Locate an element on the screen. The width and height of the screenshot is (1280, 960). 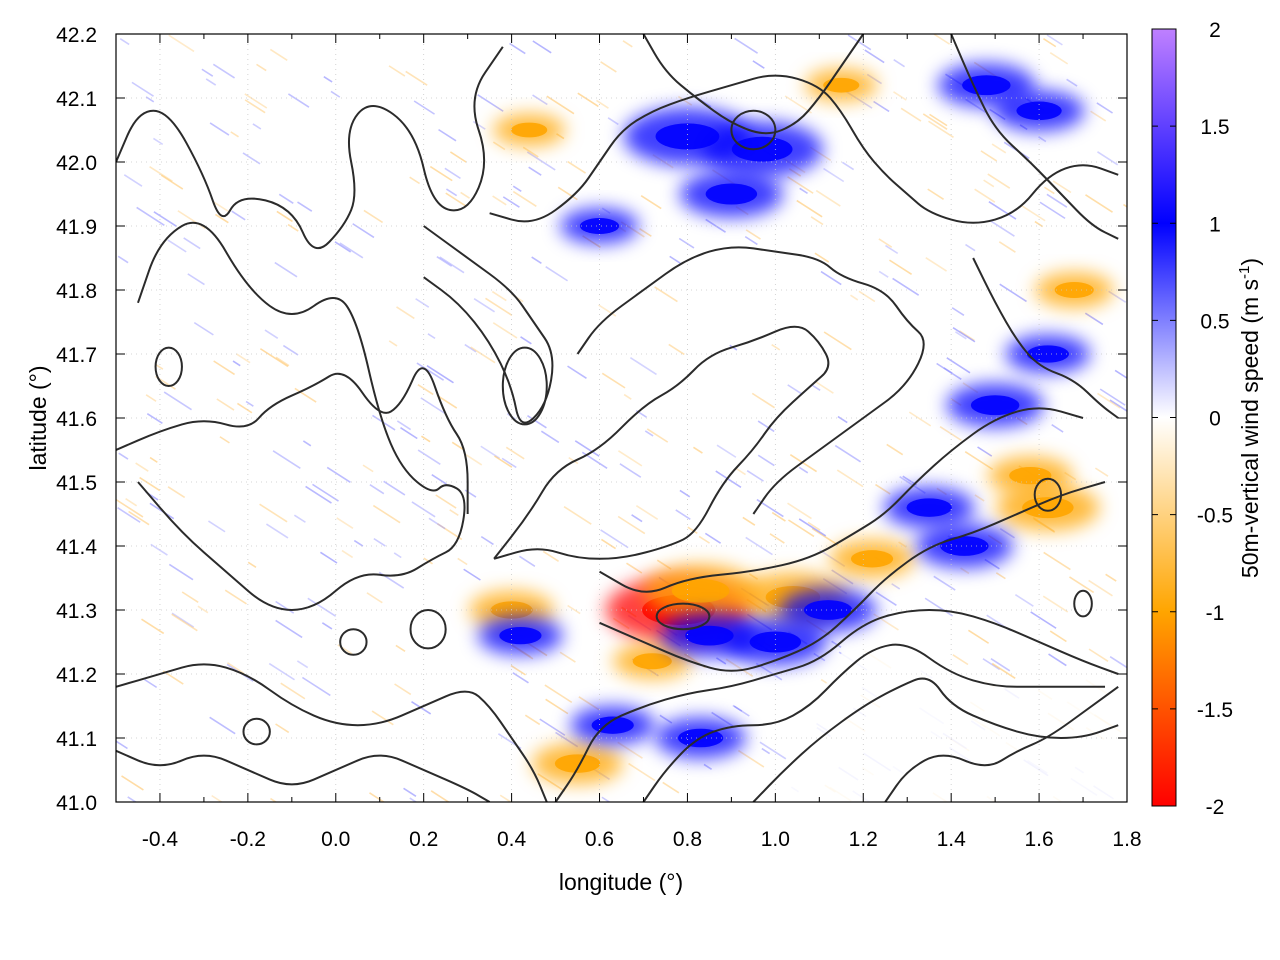
colorbar-label: 50m-vertical wind speed (m s-1) is located at coordinates (1249, 418).